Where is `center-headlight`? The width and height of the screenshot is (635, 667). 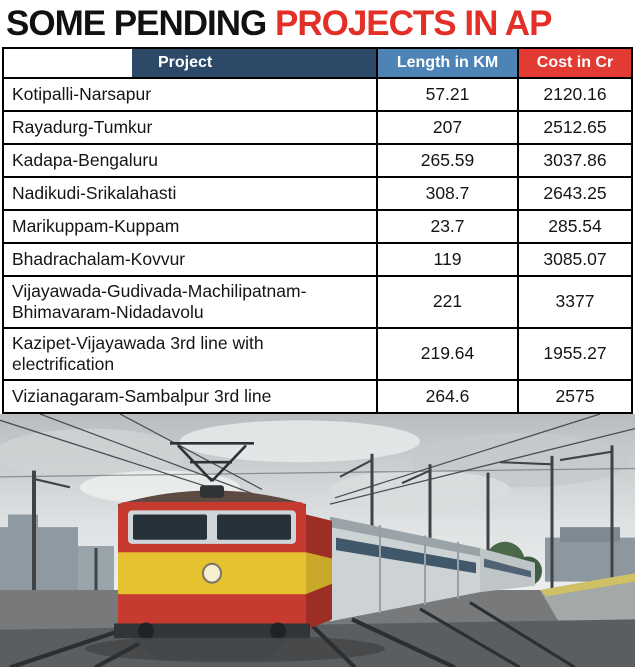
center-headlight is located at coordinates (212, 573).